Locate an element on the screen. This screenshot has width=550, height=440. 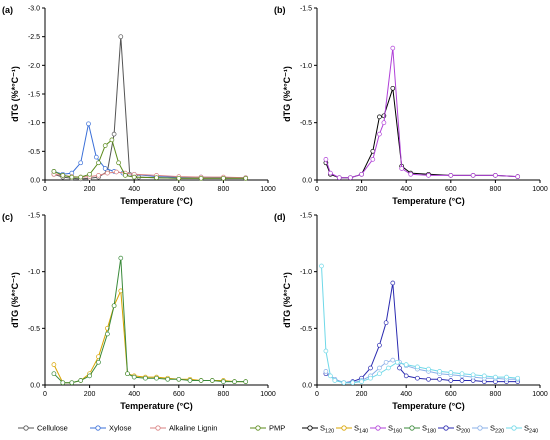
legend-label-sub: 140 is located at coordinates (363, 432).